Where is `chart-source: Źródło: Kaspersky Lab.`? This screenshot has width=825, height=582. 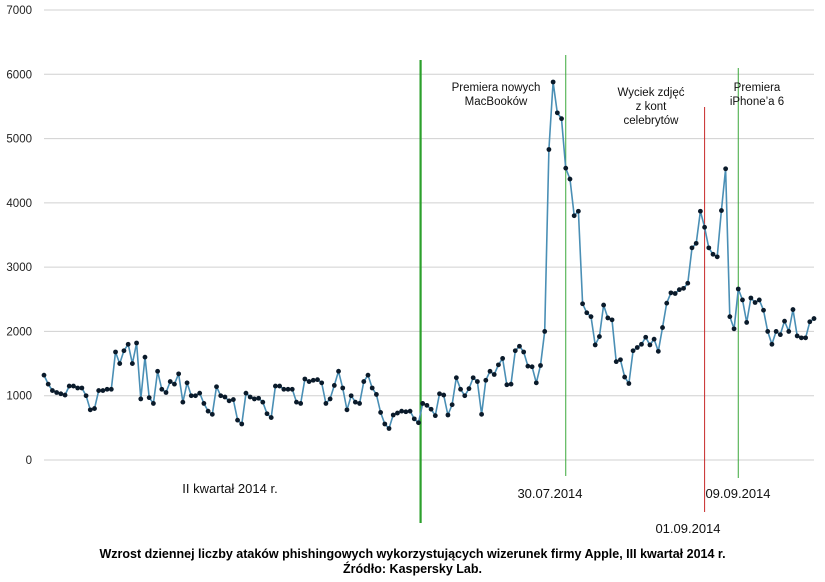 chart-source: Źródło: Kaspersky Lab. is located at coordinates (412, 569).